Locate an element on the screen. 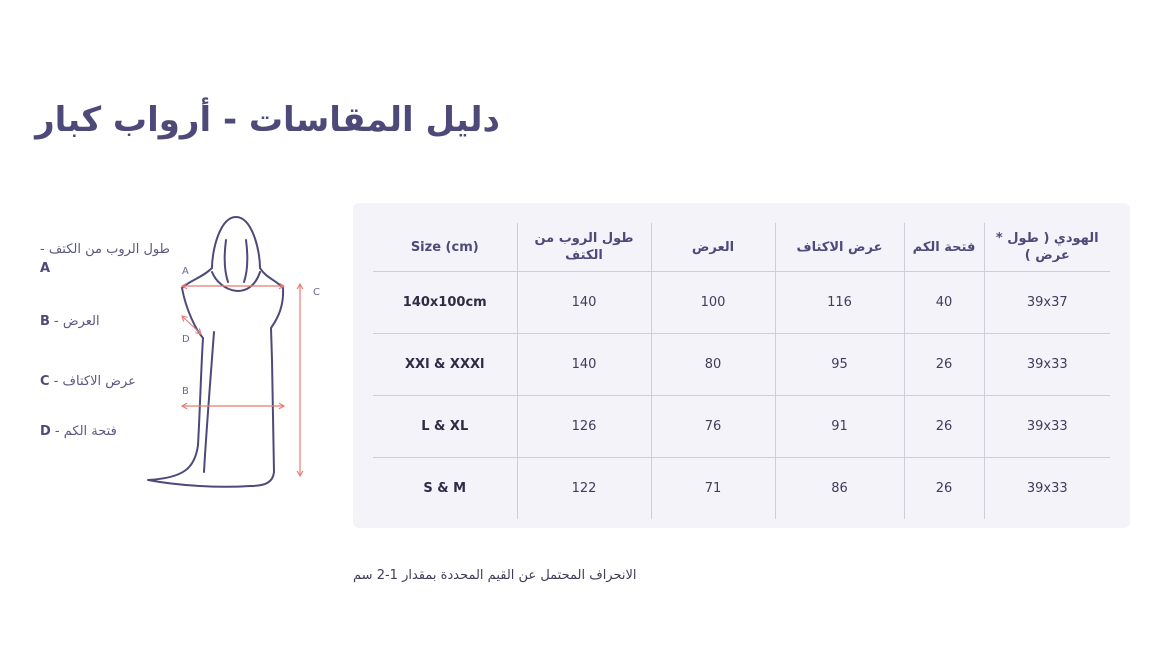 The height and width of the screenshot is (650, 1170). legend-label: عرض الاكتاف is located at coordinates (99, 381).